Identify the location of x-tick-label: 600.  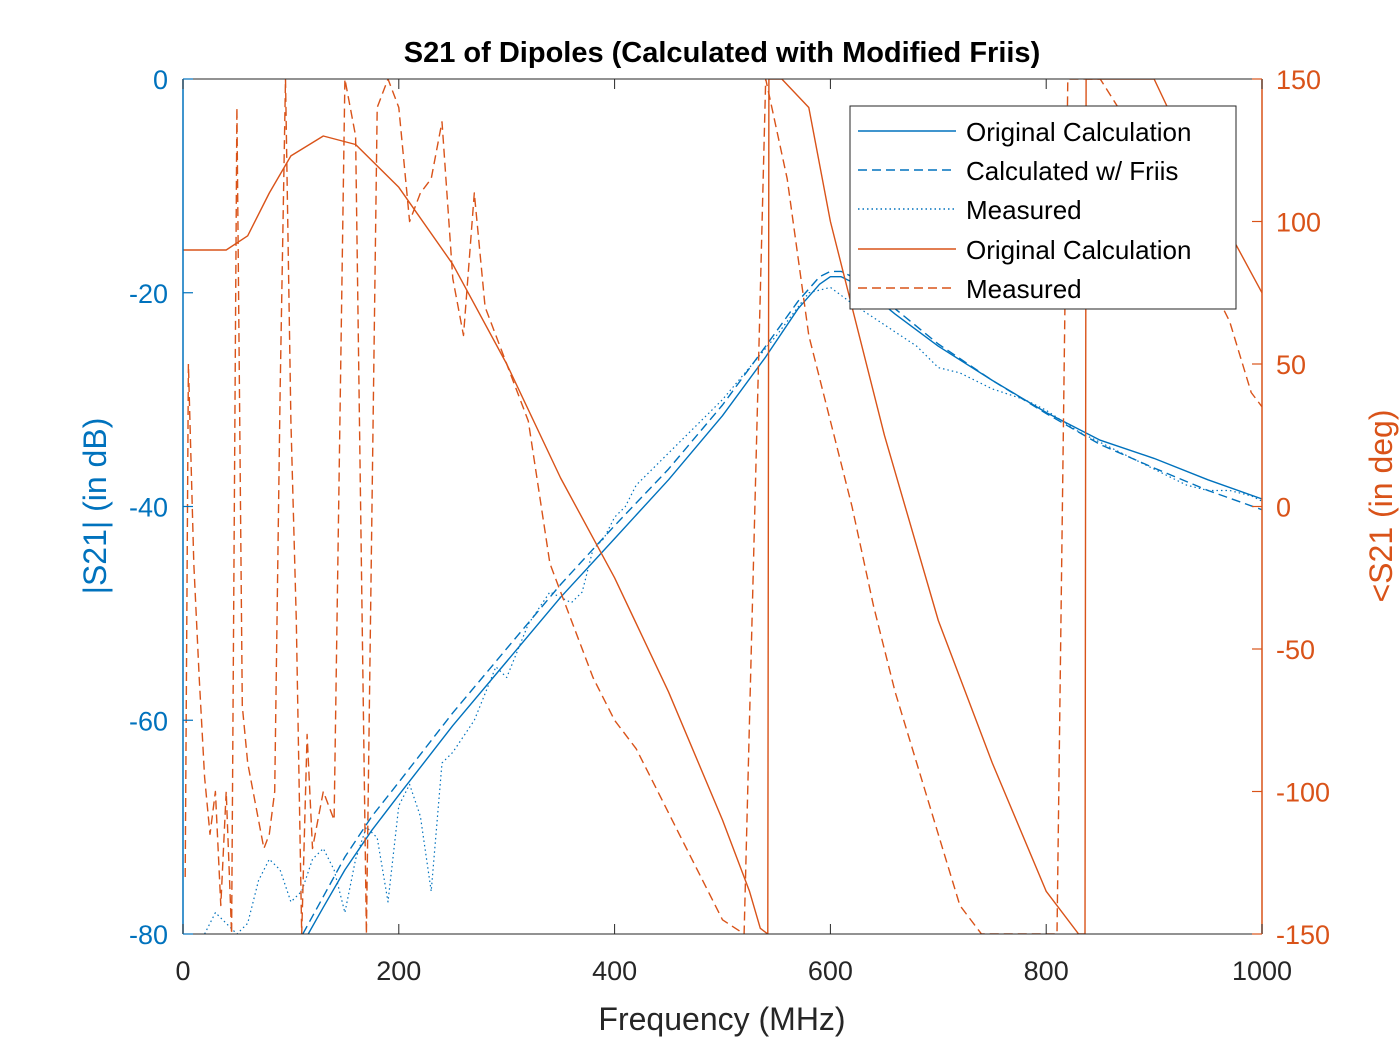
(830, 971).